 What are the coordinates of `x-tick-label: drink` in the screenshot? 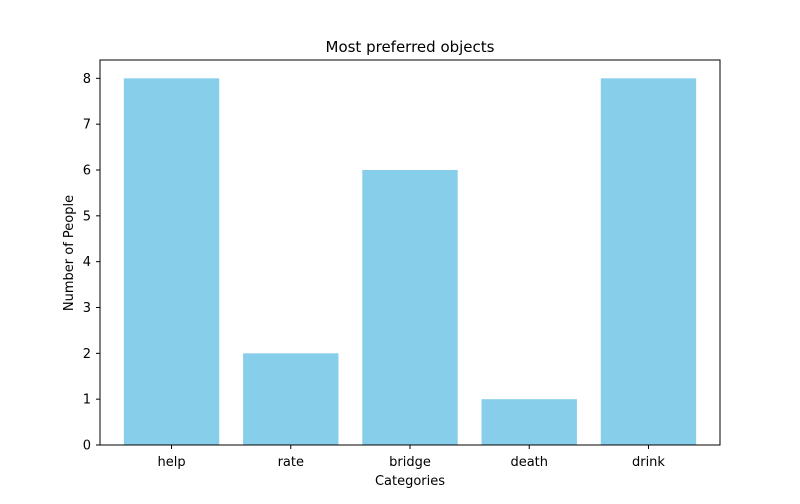 It's located at (648, 462).